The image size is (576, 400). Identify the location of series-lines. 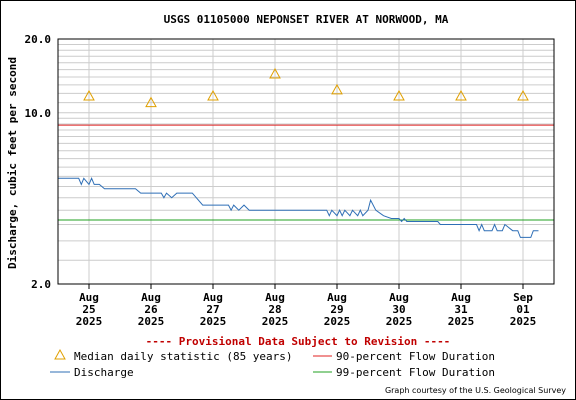
(298, 207).